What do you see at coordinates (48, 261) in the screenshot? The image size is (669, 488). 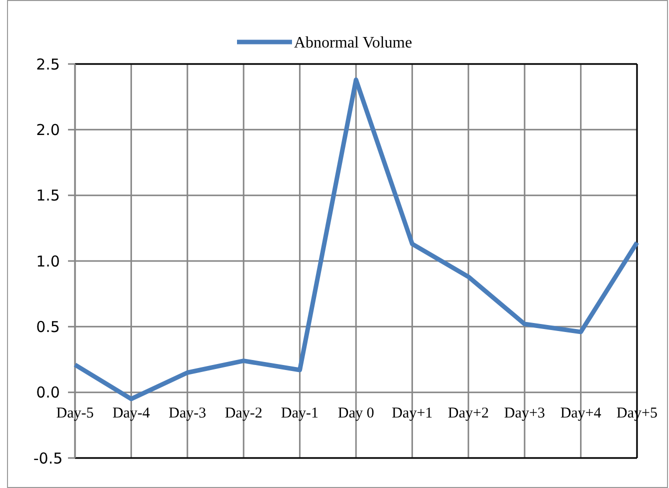 I see `y-tick-label: 1.0` at bounding box center [48, 261].